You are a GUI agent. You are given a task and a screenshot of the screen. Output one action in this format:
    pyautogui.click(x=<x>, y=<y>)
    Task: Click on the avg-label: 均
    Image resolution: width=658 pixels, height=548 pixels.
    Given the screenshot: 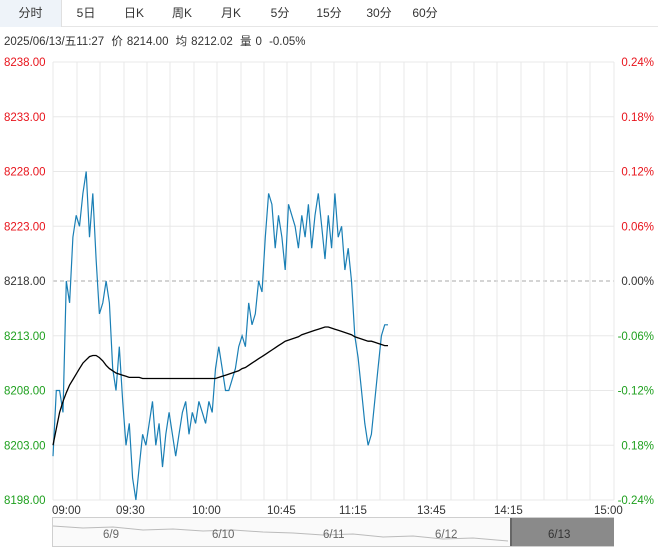 What is the action you would take?
    pyautogui.click(x=181, y=42)
    